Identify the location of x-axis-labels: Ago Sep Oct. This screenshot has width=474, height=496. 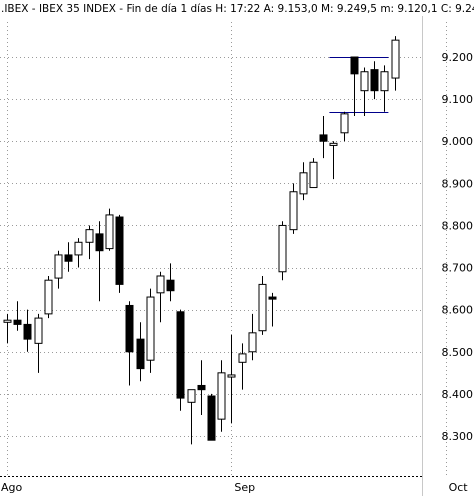
(234, 487).